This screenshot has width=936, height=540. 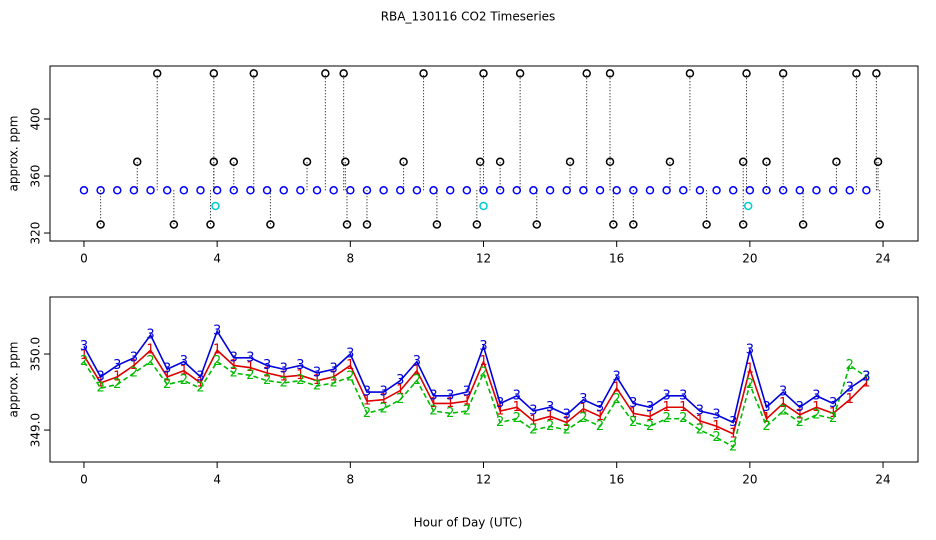 What do you see at coordinates (882, 480) in the screenshot?
I see `x-tick-label: 24` at bounding box center [882, 480].